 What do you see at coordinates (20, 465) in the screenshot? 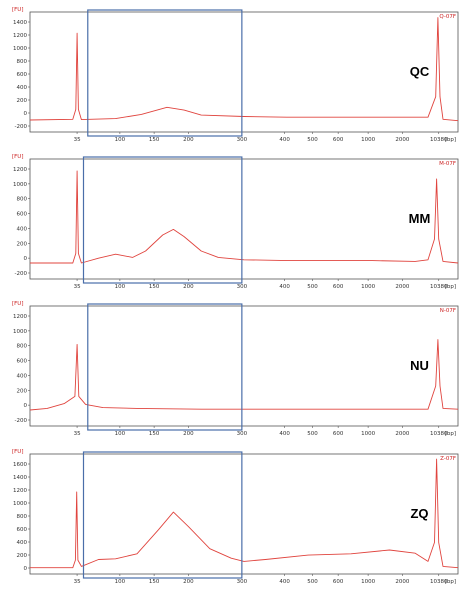
I see `y-tick-label: 1600` at bounding box center [20, 465].